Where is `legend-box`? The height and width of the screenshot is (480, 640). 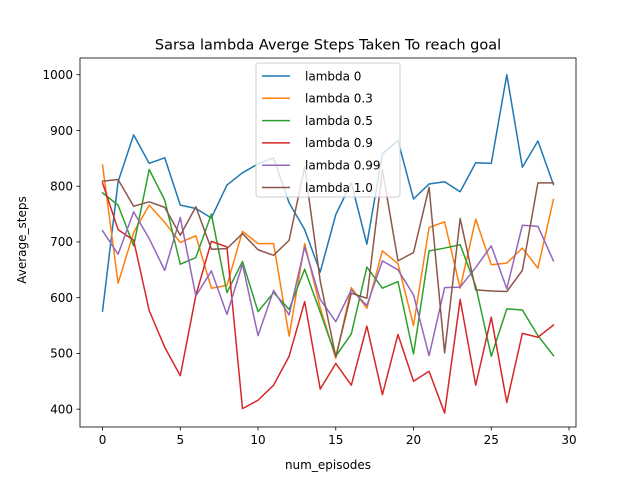
legend-box is located at coordinates (328, 130).